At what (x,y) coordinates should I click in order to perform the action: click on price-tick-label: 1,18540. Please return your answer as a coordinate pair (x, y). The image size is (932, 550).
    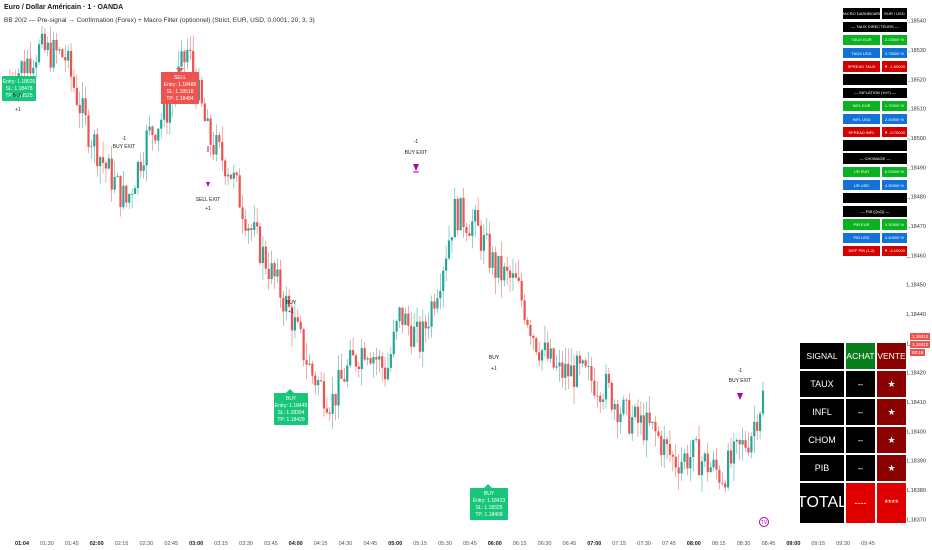
    Looking at the image, I should click on (916, 22).